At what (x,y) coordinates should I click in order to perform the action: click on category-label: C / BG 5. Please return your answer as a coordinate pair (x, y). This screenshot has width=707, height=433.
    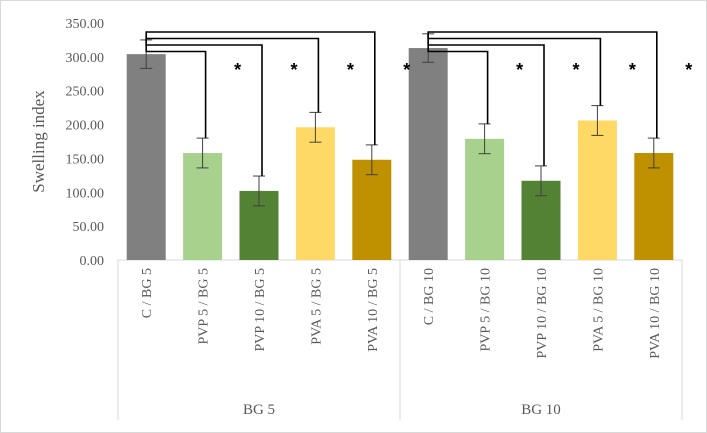
    Looking at the image, I should click on (147, 293).